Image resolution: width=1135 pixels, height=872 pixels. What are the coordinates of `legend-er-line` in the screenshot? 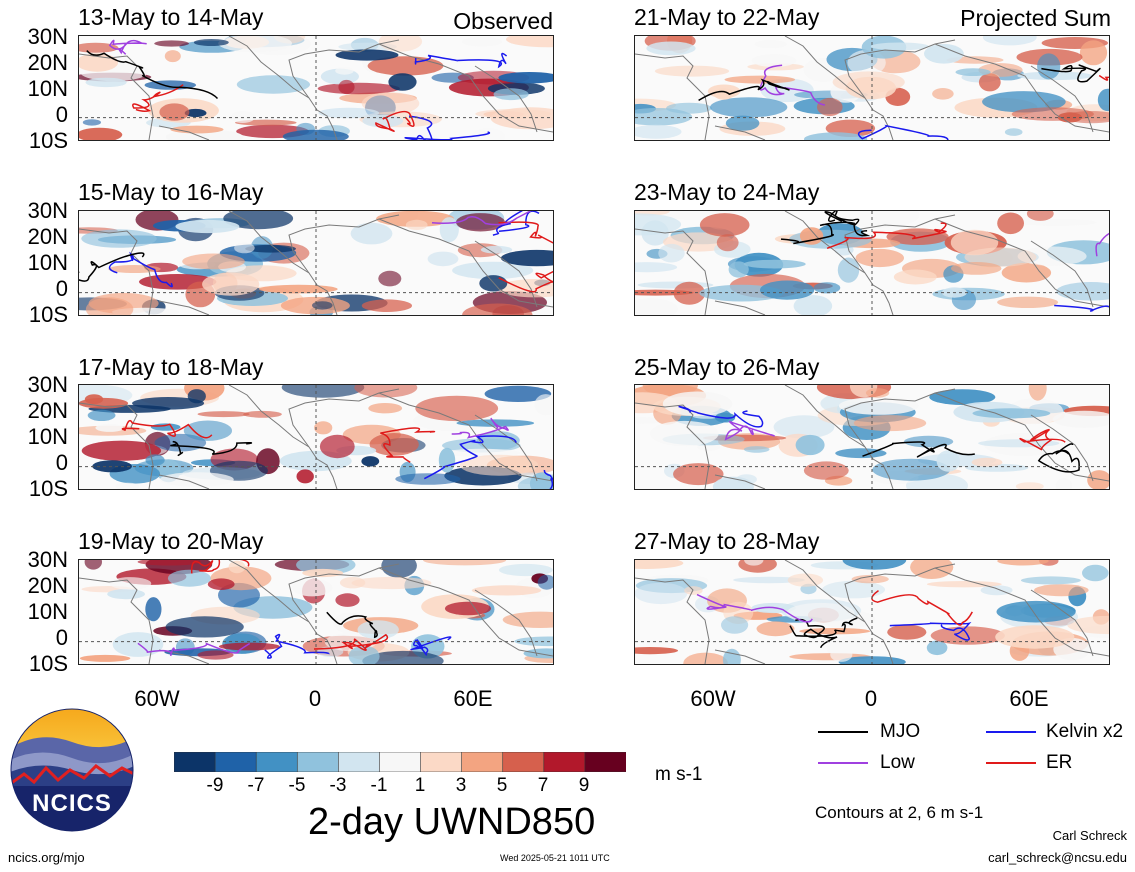 It's located at (1011, 763).